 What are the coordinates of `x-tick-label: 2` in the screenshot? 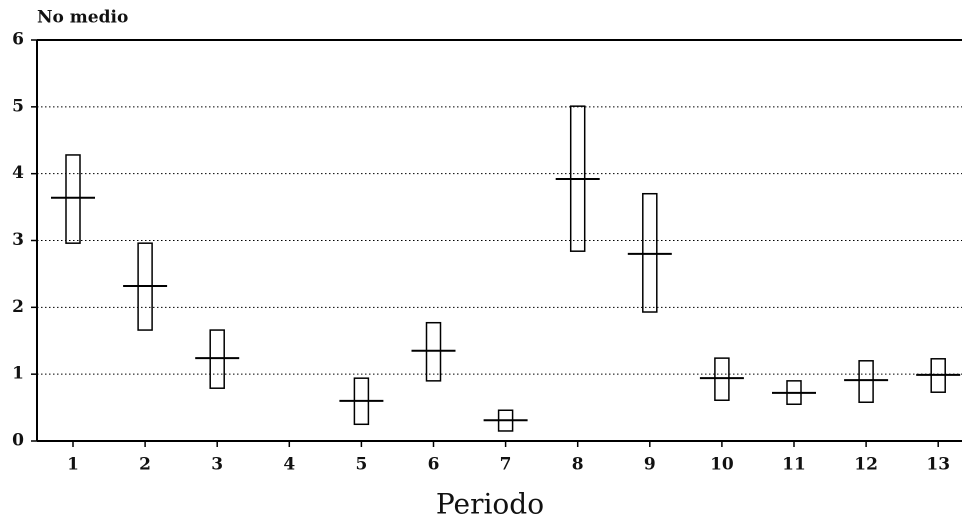 It's located at (145, 465).